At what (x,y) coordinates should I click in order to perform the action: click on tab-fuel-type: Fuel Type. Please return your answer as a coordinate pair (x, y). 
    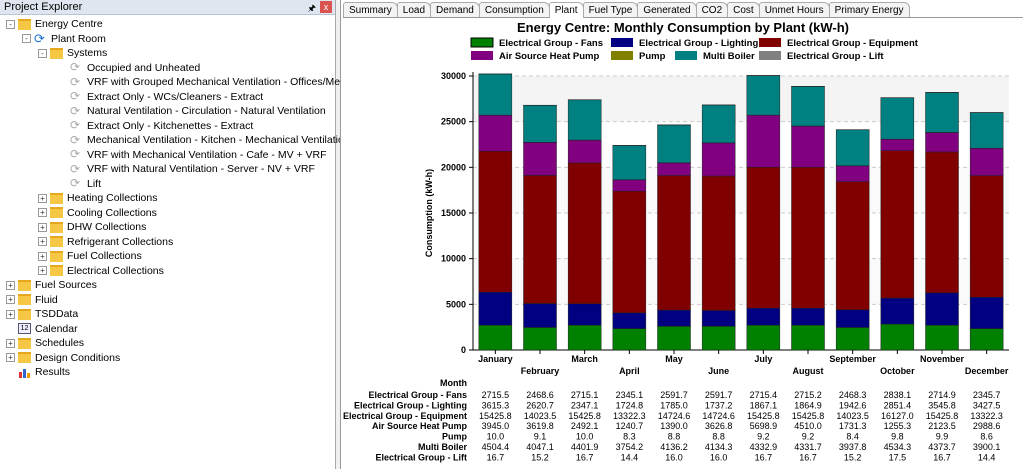
    Looking at the image, I should click on (610, 9).